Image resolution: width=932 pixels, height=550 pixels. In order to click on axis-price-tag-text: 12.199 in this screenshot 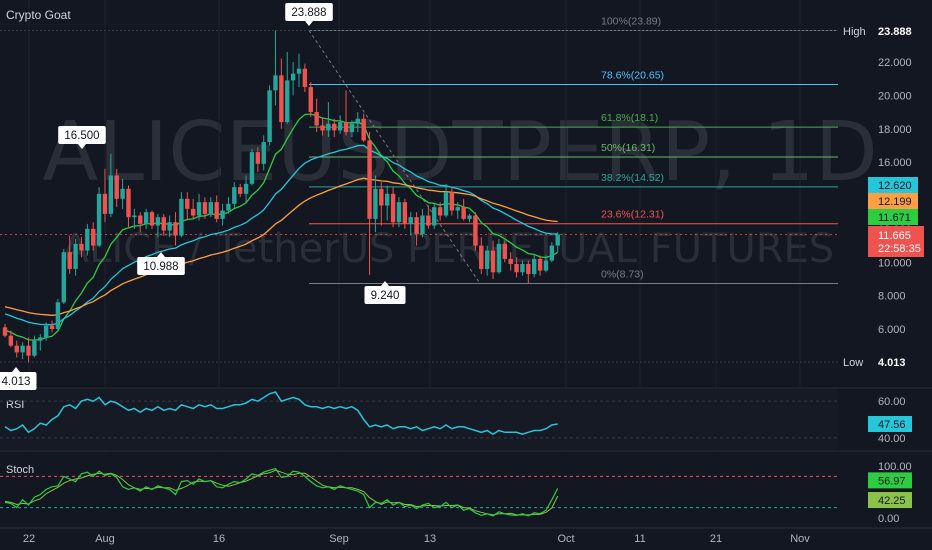, I will do `click(895, 202)`.